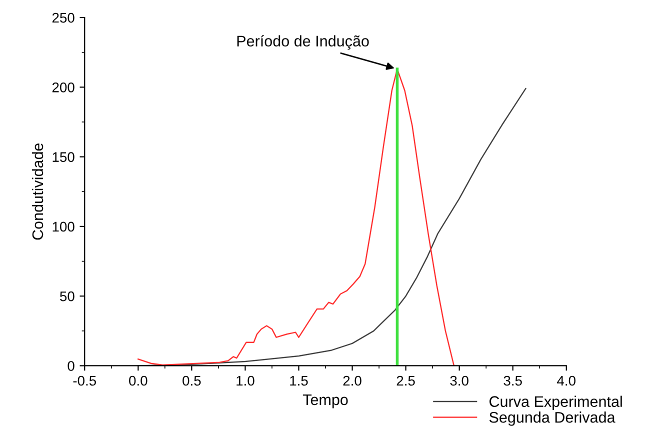  I want to click on y-axis-title: Condutividade, so click(38, 191).